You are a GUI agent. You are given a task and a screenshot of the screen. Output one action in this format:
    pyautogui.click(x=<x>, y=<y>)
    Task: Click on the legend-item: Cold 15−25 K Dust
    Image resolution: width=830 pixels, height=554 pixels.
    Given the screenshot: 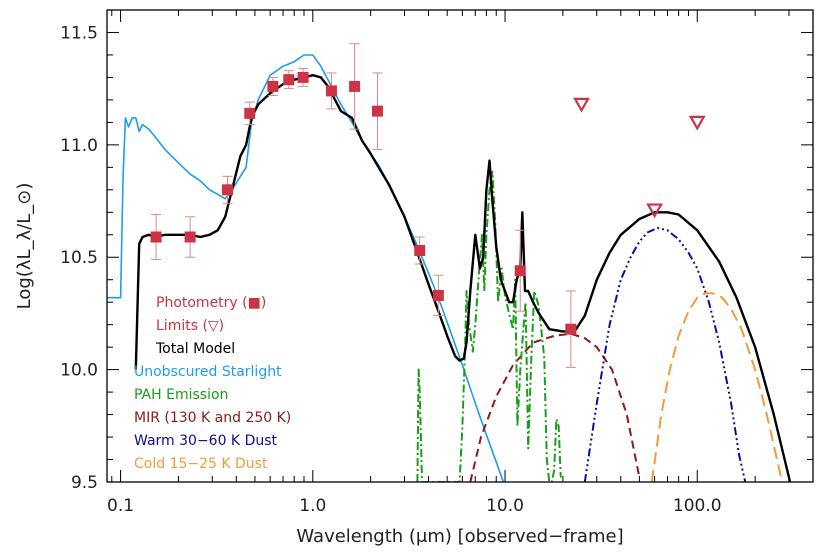 What is the action you would take?
    pyautogui.click(x=201, y=464)
    